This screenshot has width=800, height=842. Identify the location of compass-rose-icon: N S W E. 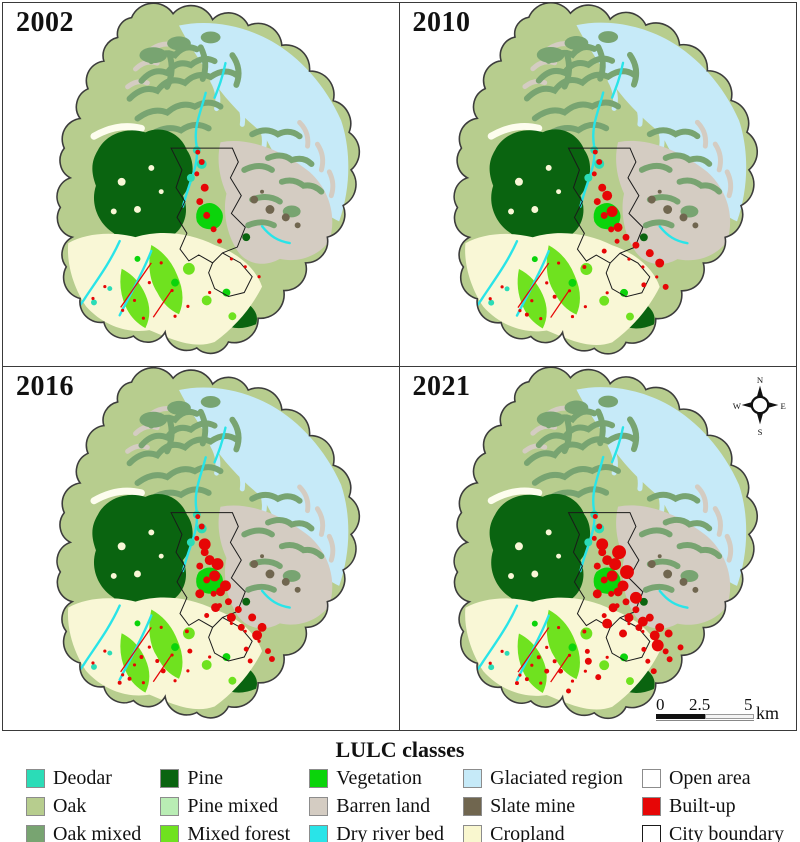
(759, 405).